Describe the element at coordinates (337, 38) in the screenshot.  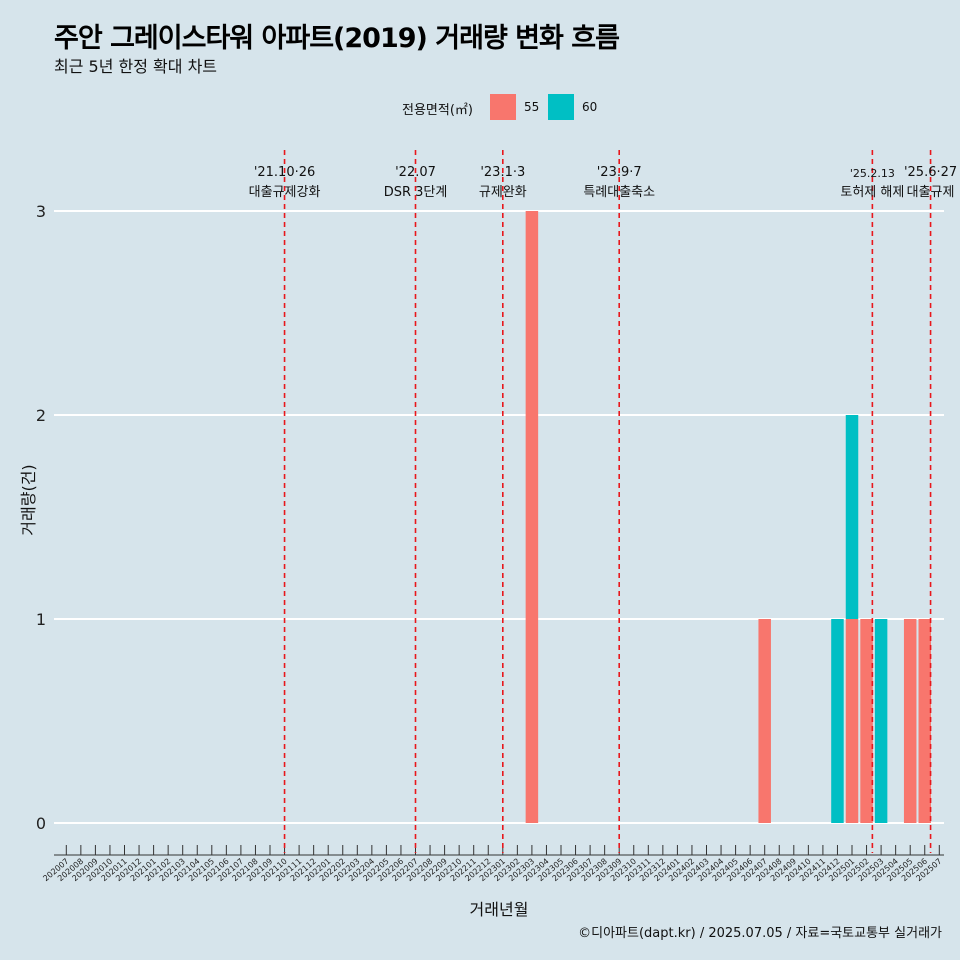
I see `chart-title: 주안 그레이스타워 아파트(2019) 거래량 변화 흐름` at that location.